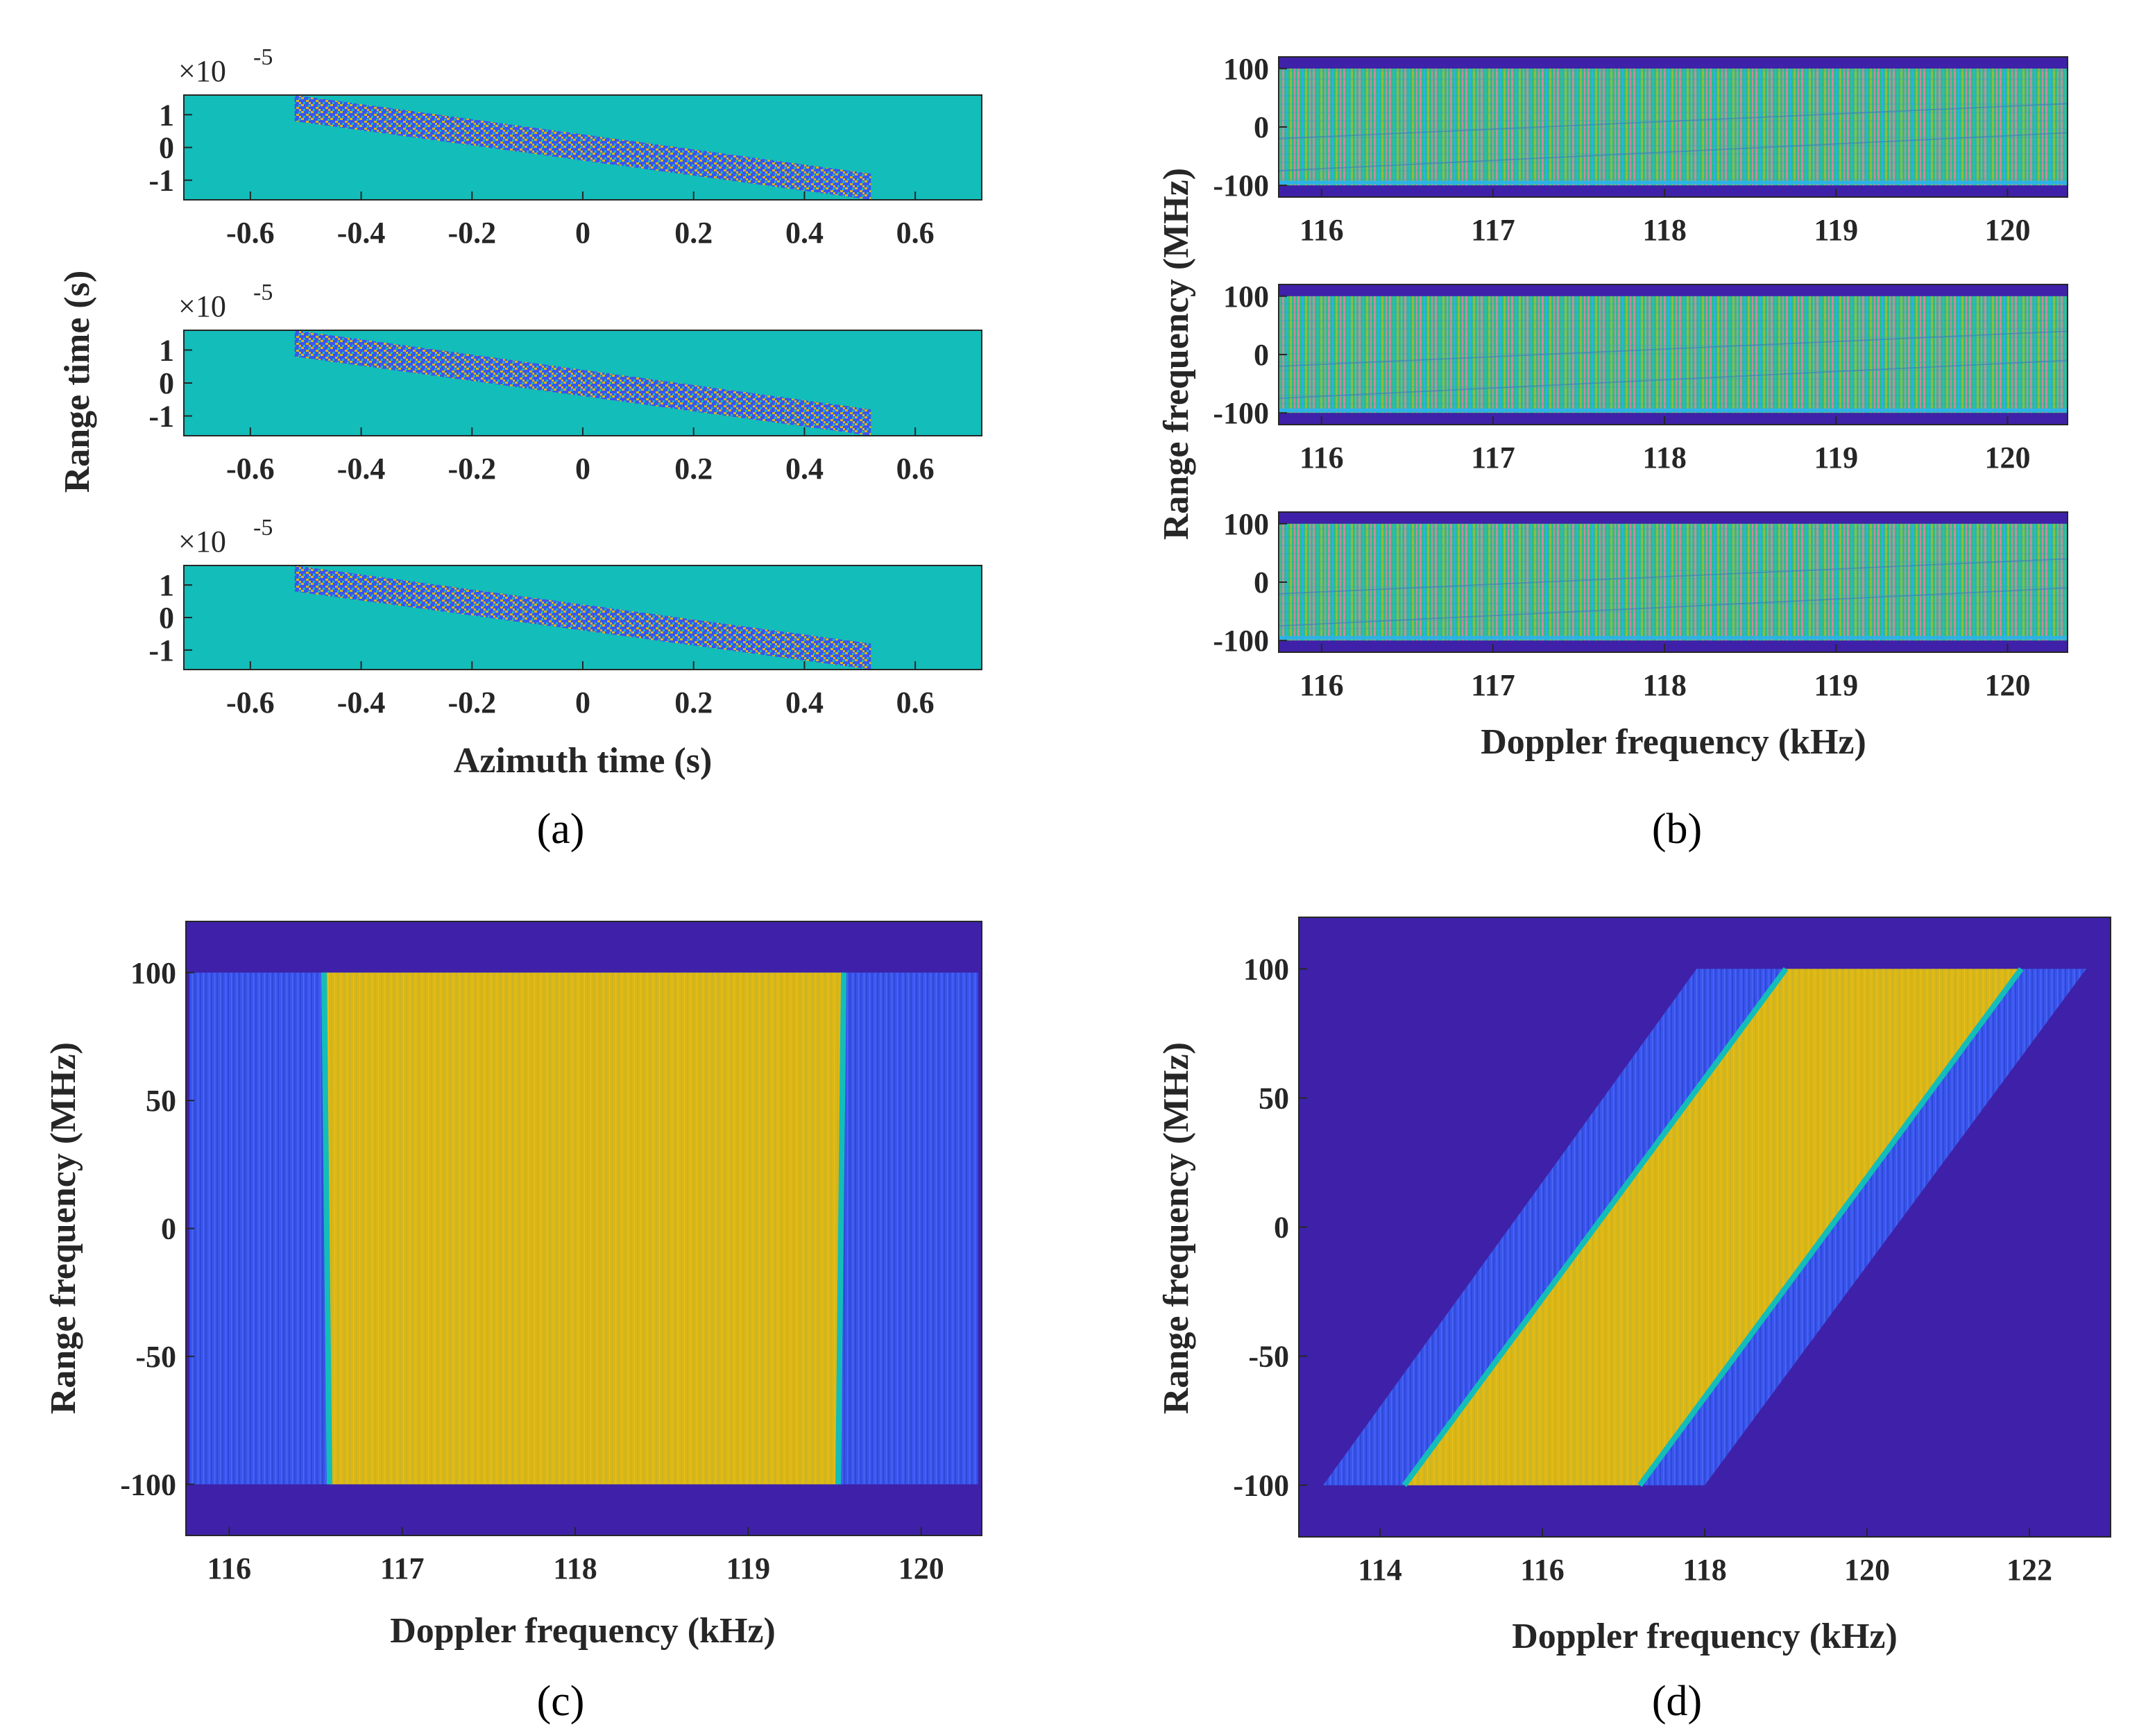 The width and height of the screenshot is (2130, 1736). I want to click on y-axis-label-b: Range frequency (MHz), so click(1176, 354).